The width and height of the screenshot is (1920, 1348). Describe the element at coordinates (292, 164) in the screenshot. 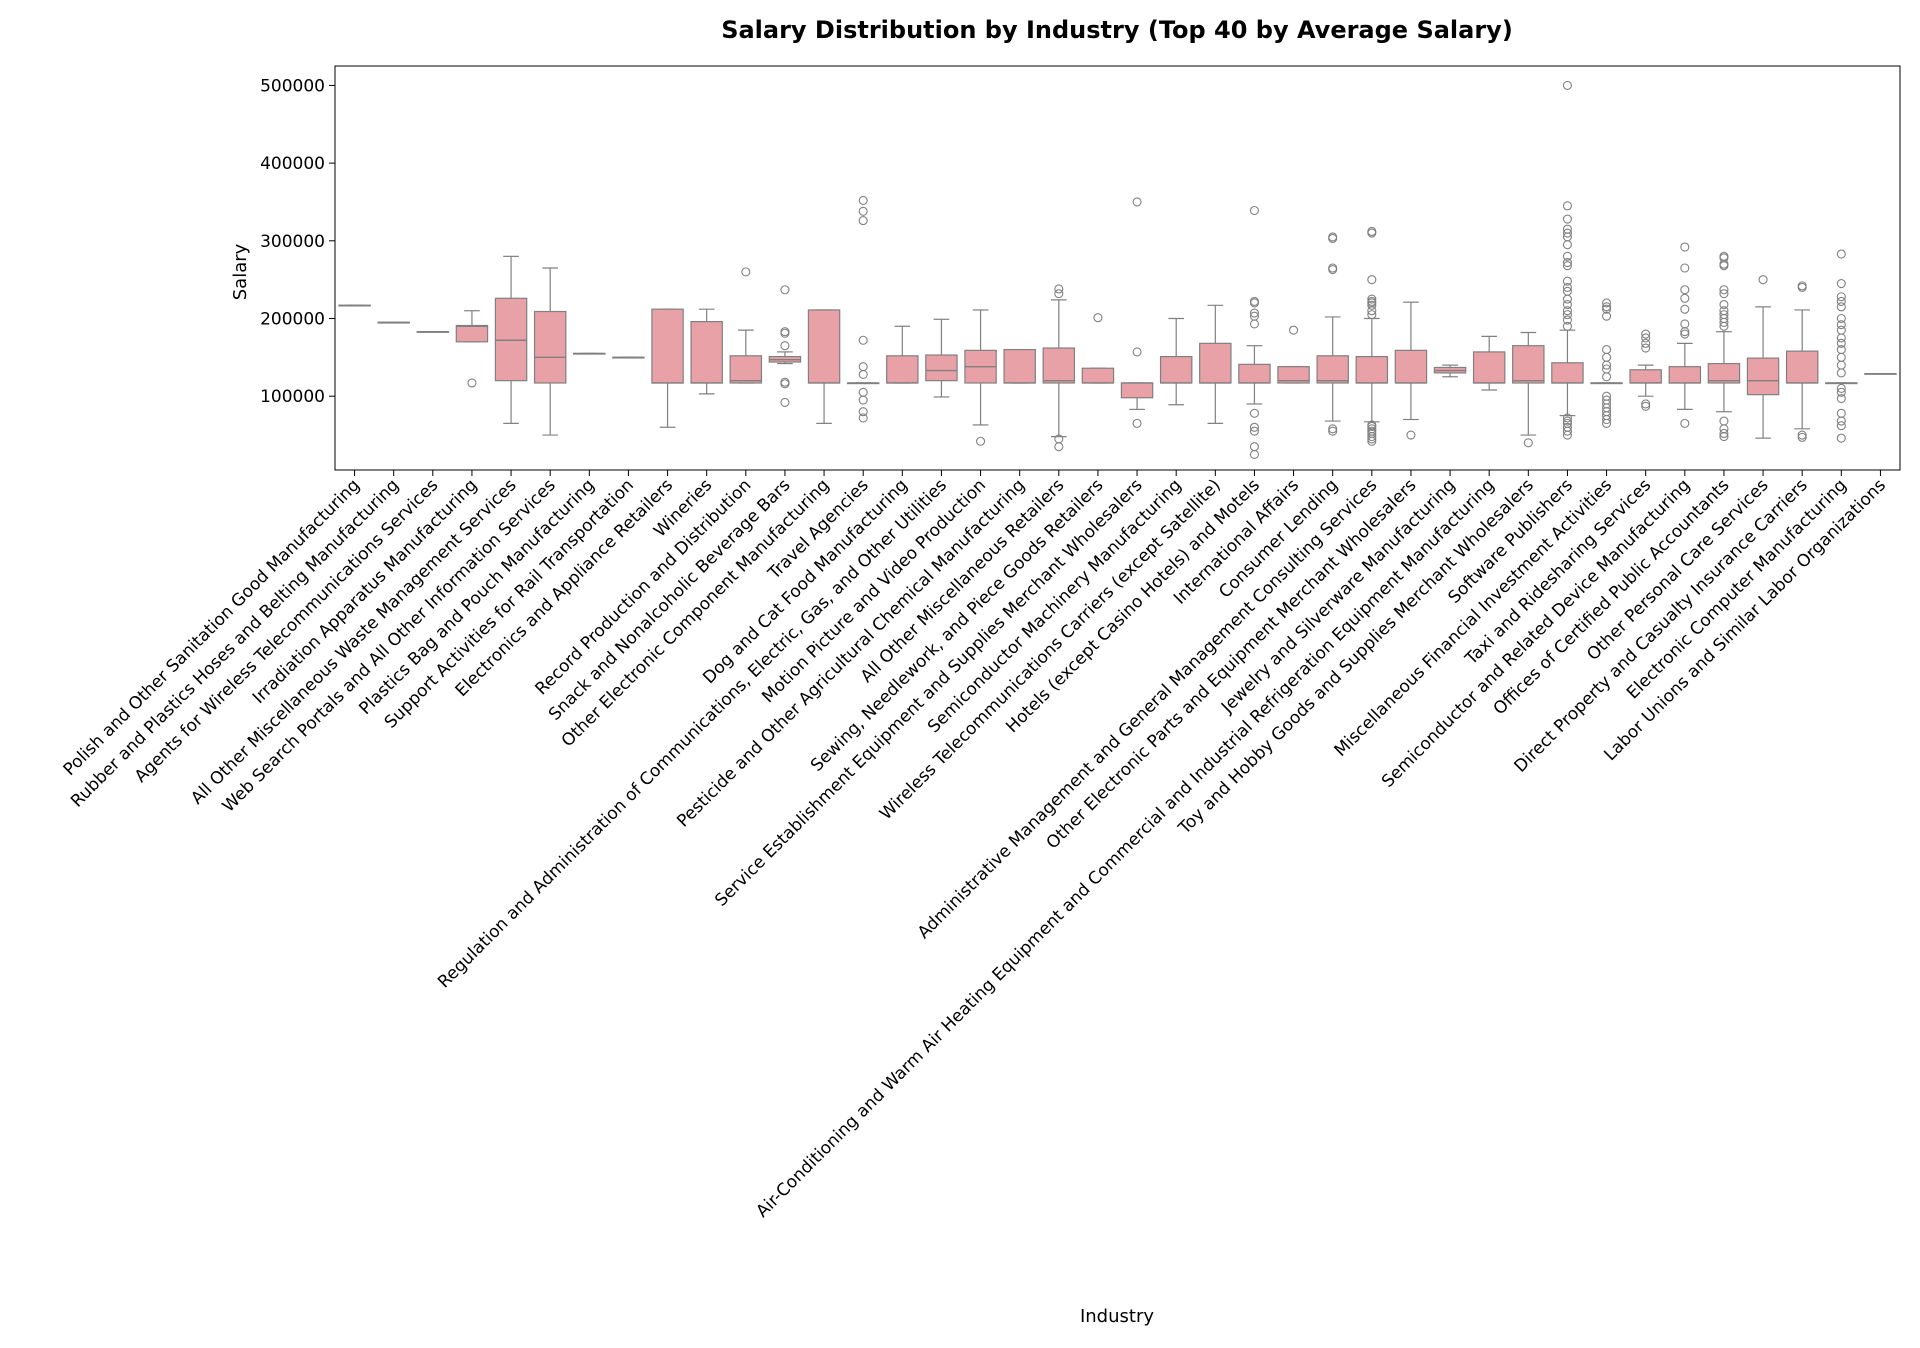

I see `y-tick-label: 400000` at that location.